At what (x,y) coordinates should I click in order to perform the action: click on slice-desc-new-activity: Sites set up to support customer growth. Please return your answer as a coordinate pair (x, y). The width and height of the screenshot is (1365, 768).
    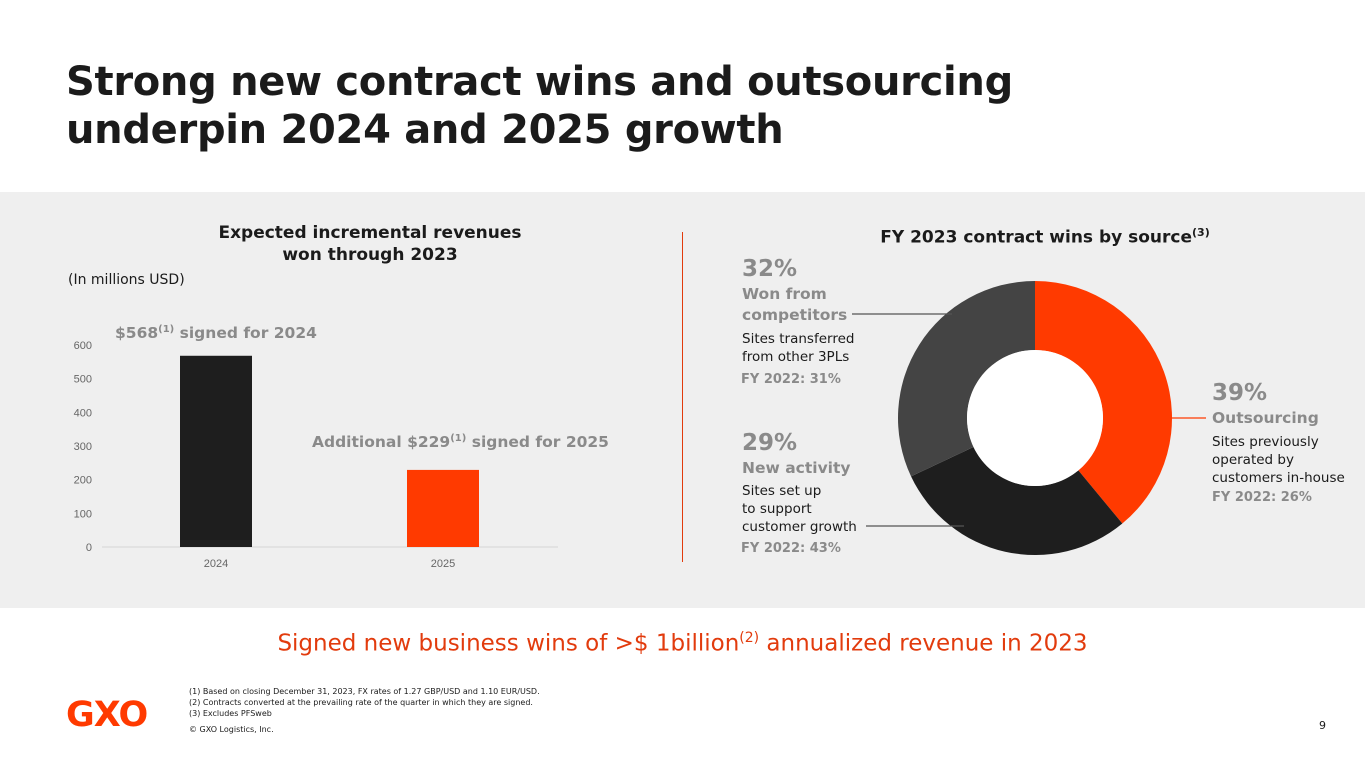
    Looking at the image, I should click on (799, 509).